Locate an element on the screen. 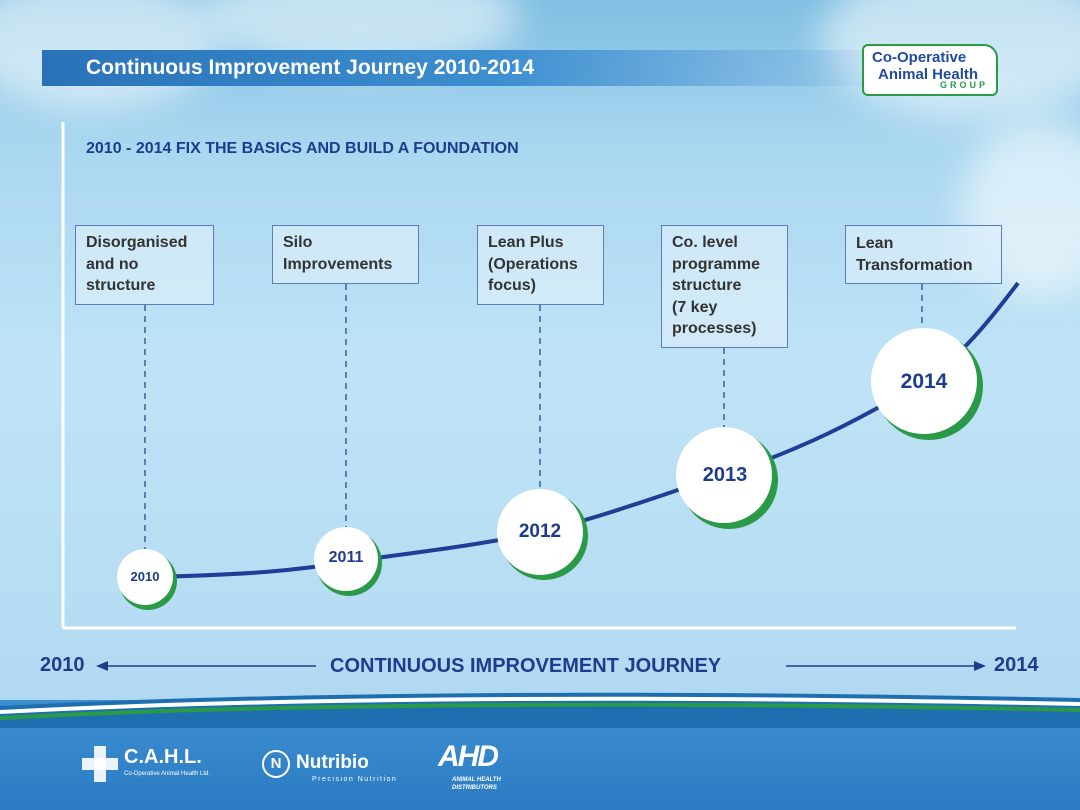 This screenshot has height=810, width=1080. milestone-2012 is located at coordinates (542, 534).